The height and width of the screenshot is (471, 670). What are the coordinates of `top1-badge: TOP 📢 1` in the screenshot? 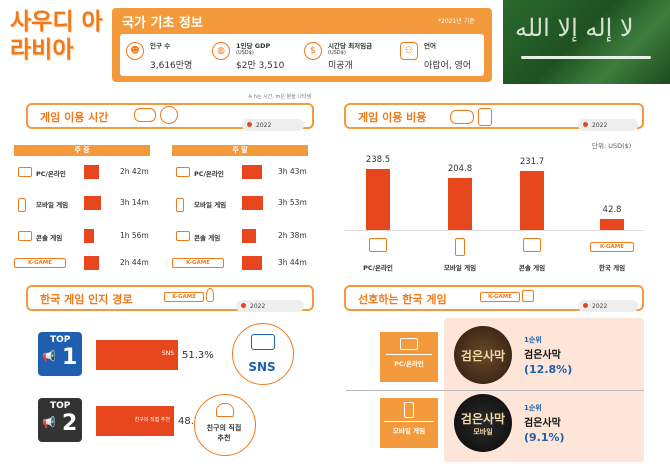 It's located at (60, 354).